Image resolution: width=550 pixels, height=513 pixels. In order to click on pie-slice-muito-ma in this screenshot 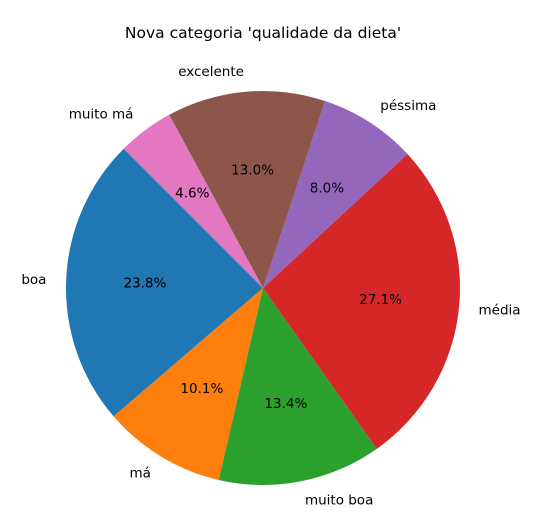, I will do `click(193, 201)`.